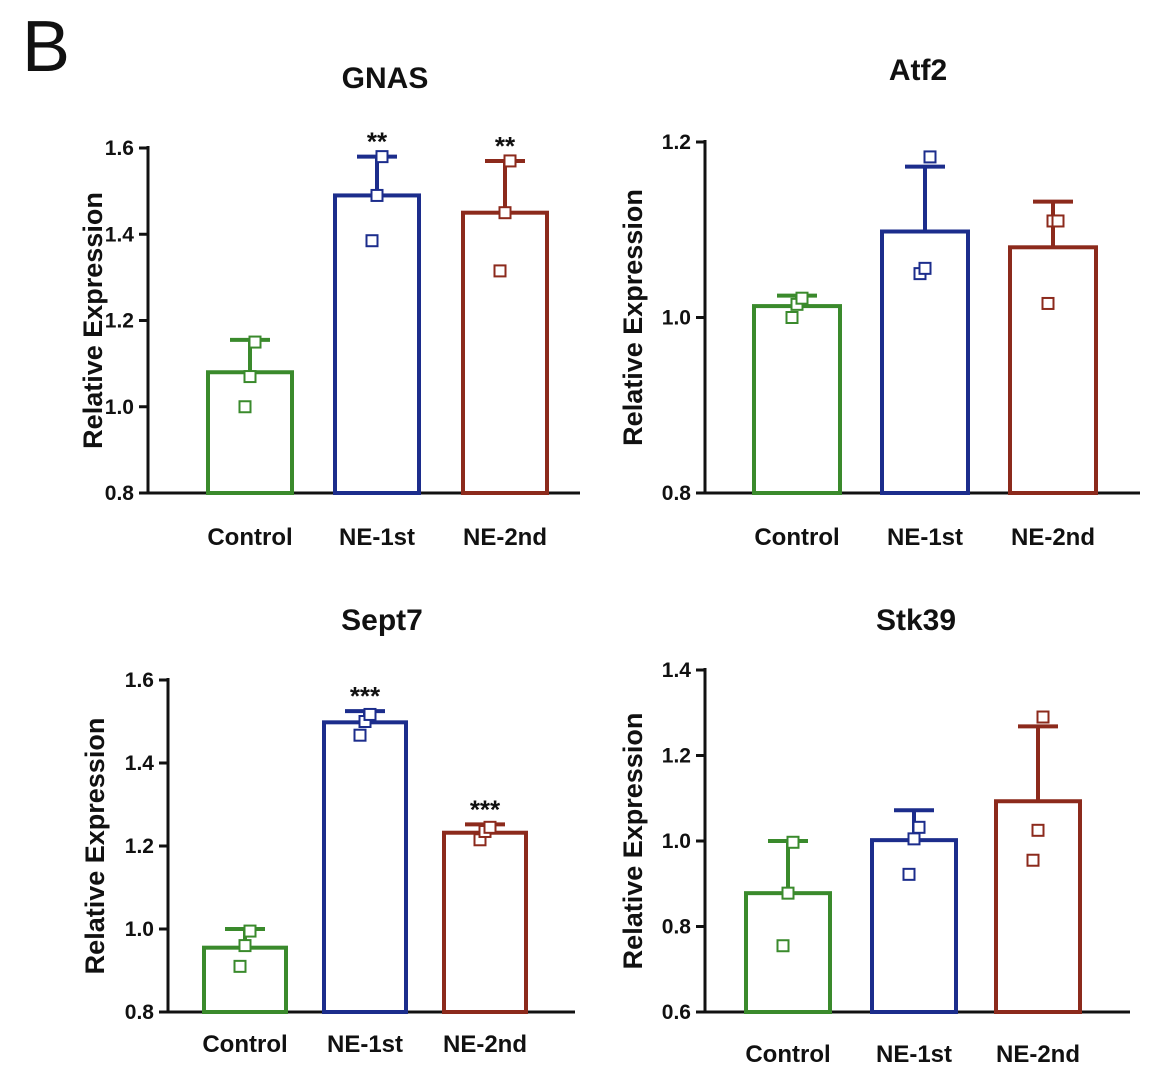  I want to click on chart-title: Stk39, so click(916, 620).